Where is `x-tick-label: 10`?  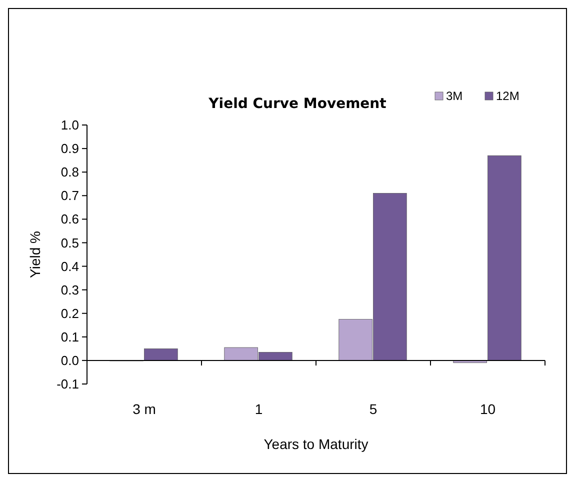 x-tick-label: 10 is located at coordinates (488, 409).